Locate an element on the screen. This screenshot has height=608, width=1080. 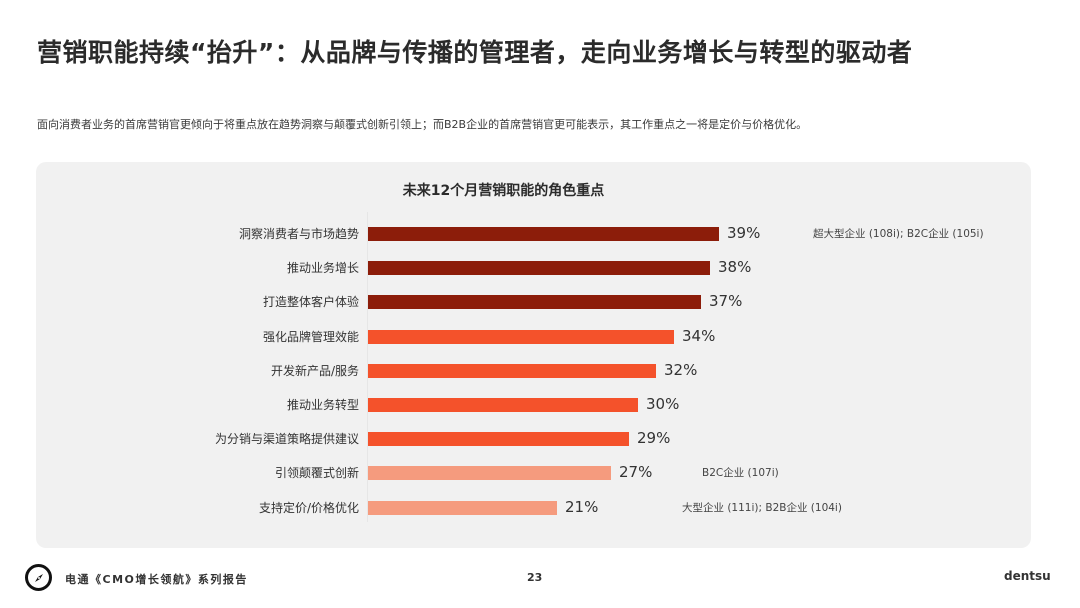
bar-row: 为分销与渠道策略提供建议 29% is located at coordinates (533, 438).